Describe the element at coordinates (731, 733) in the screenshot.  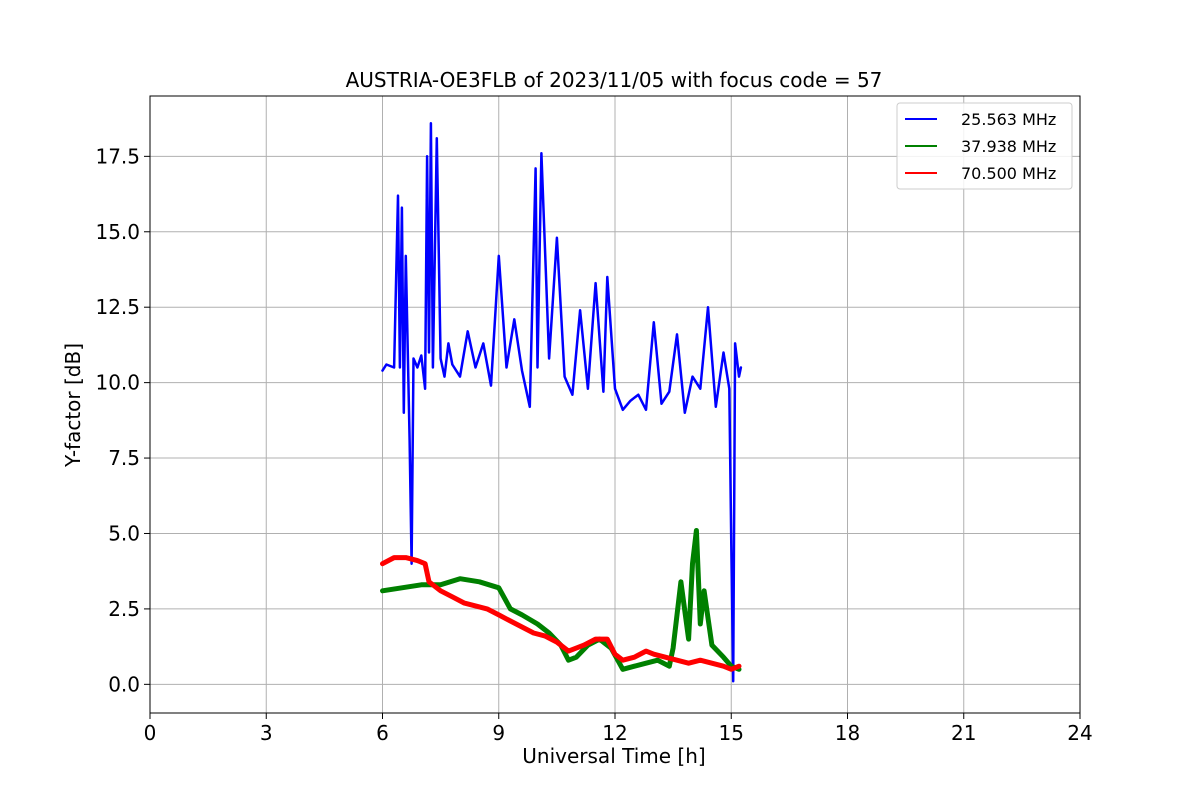
I see `x-tick-label: 15` at that location.